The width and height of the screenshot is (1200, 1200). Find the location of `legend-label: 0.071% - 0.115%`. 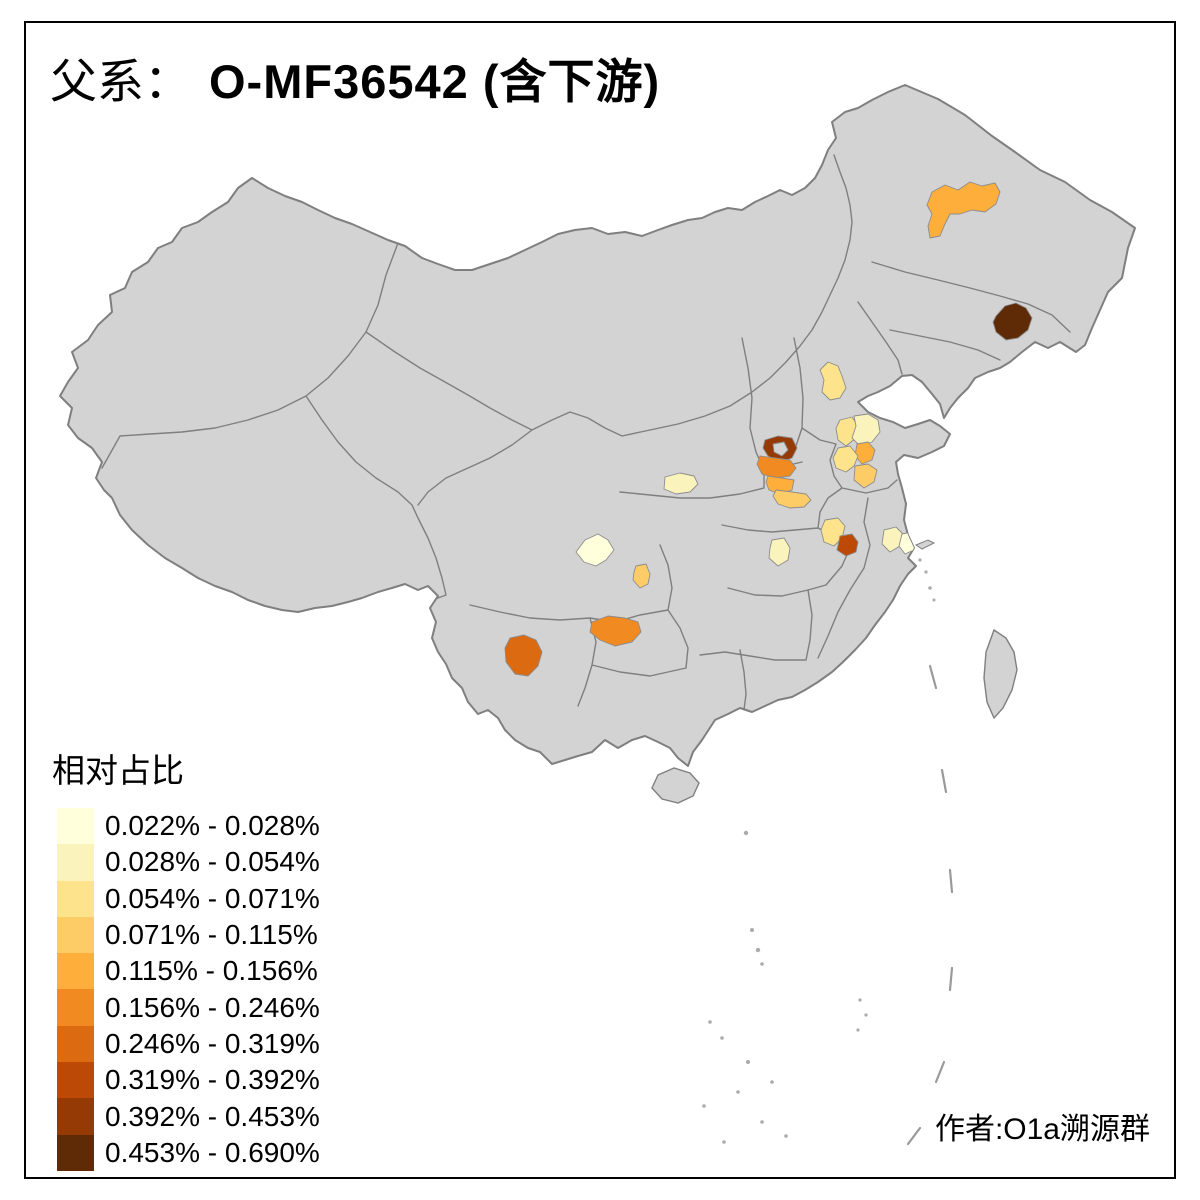

legend-label: 0.071% - 0.115% is located at coordinates (211, 935).